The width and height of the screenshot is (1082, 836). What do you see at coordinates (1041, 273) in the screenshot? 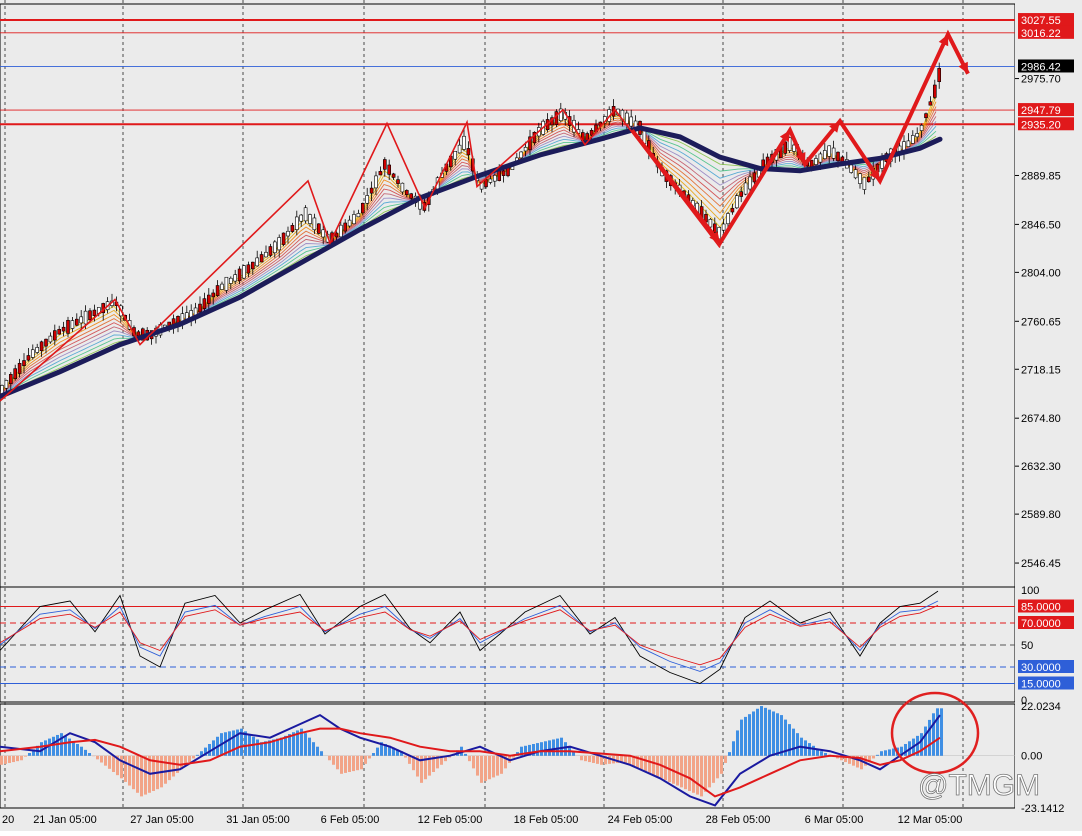
I see `price-tick-label: 2804.00` at bounding box center [1041, 273].